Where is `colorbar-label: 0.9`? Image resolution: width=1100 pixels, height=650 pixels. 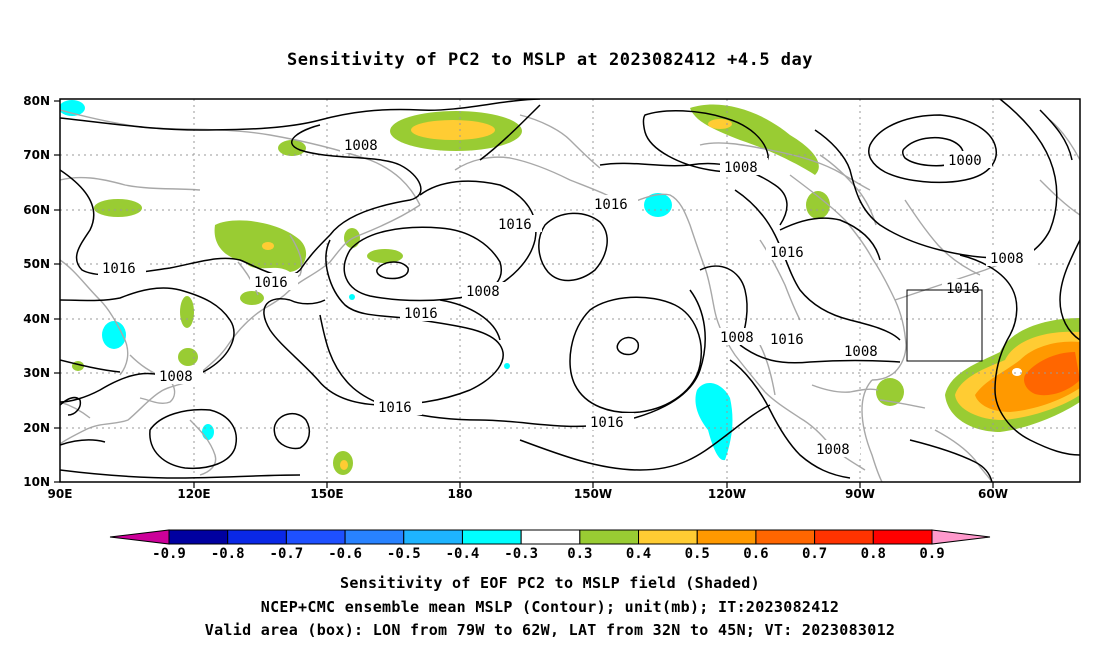
colorbar-label: 0.9 is located at coordinates (931, 554).